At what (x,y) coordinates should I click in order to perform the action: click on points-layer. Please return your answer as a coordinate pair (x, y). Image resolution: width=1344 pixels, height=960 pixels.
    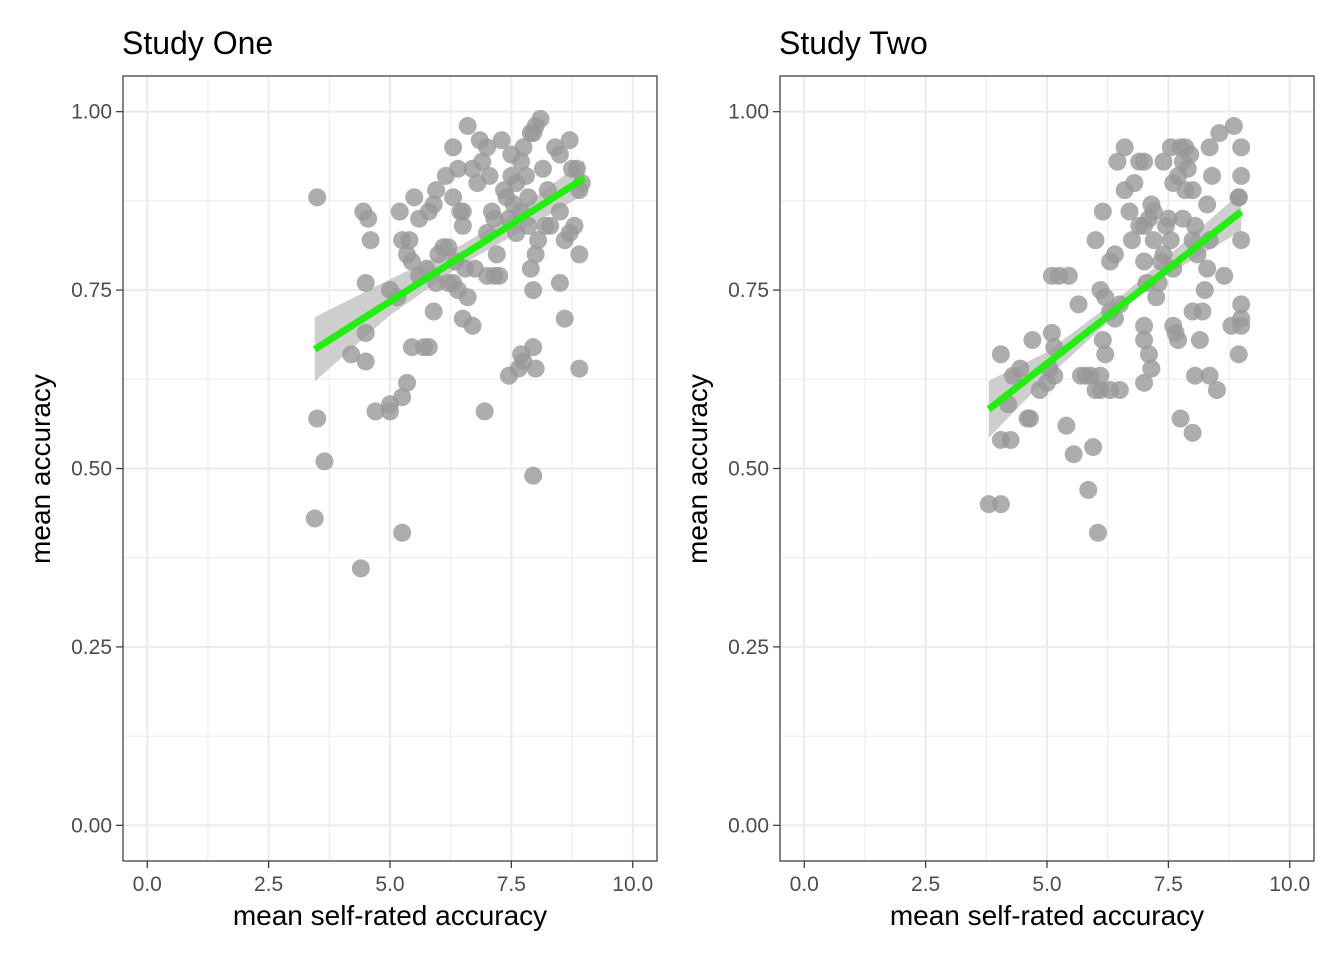
    Looking at the image, I should click on (1115, 329).